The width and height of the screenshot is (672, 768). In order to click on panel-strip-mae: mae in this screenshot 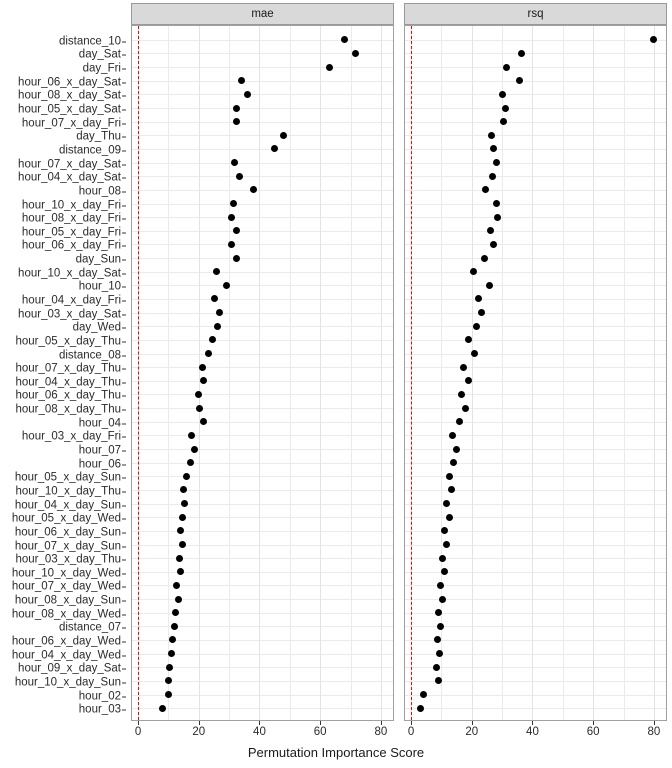, I will do `click(262, 14)`.